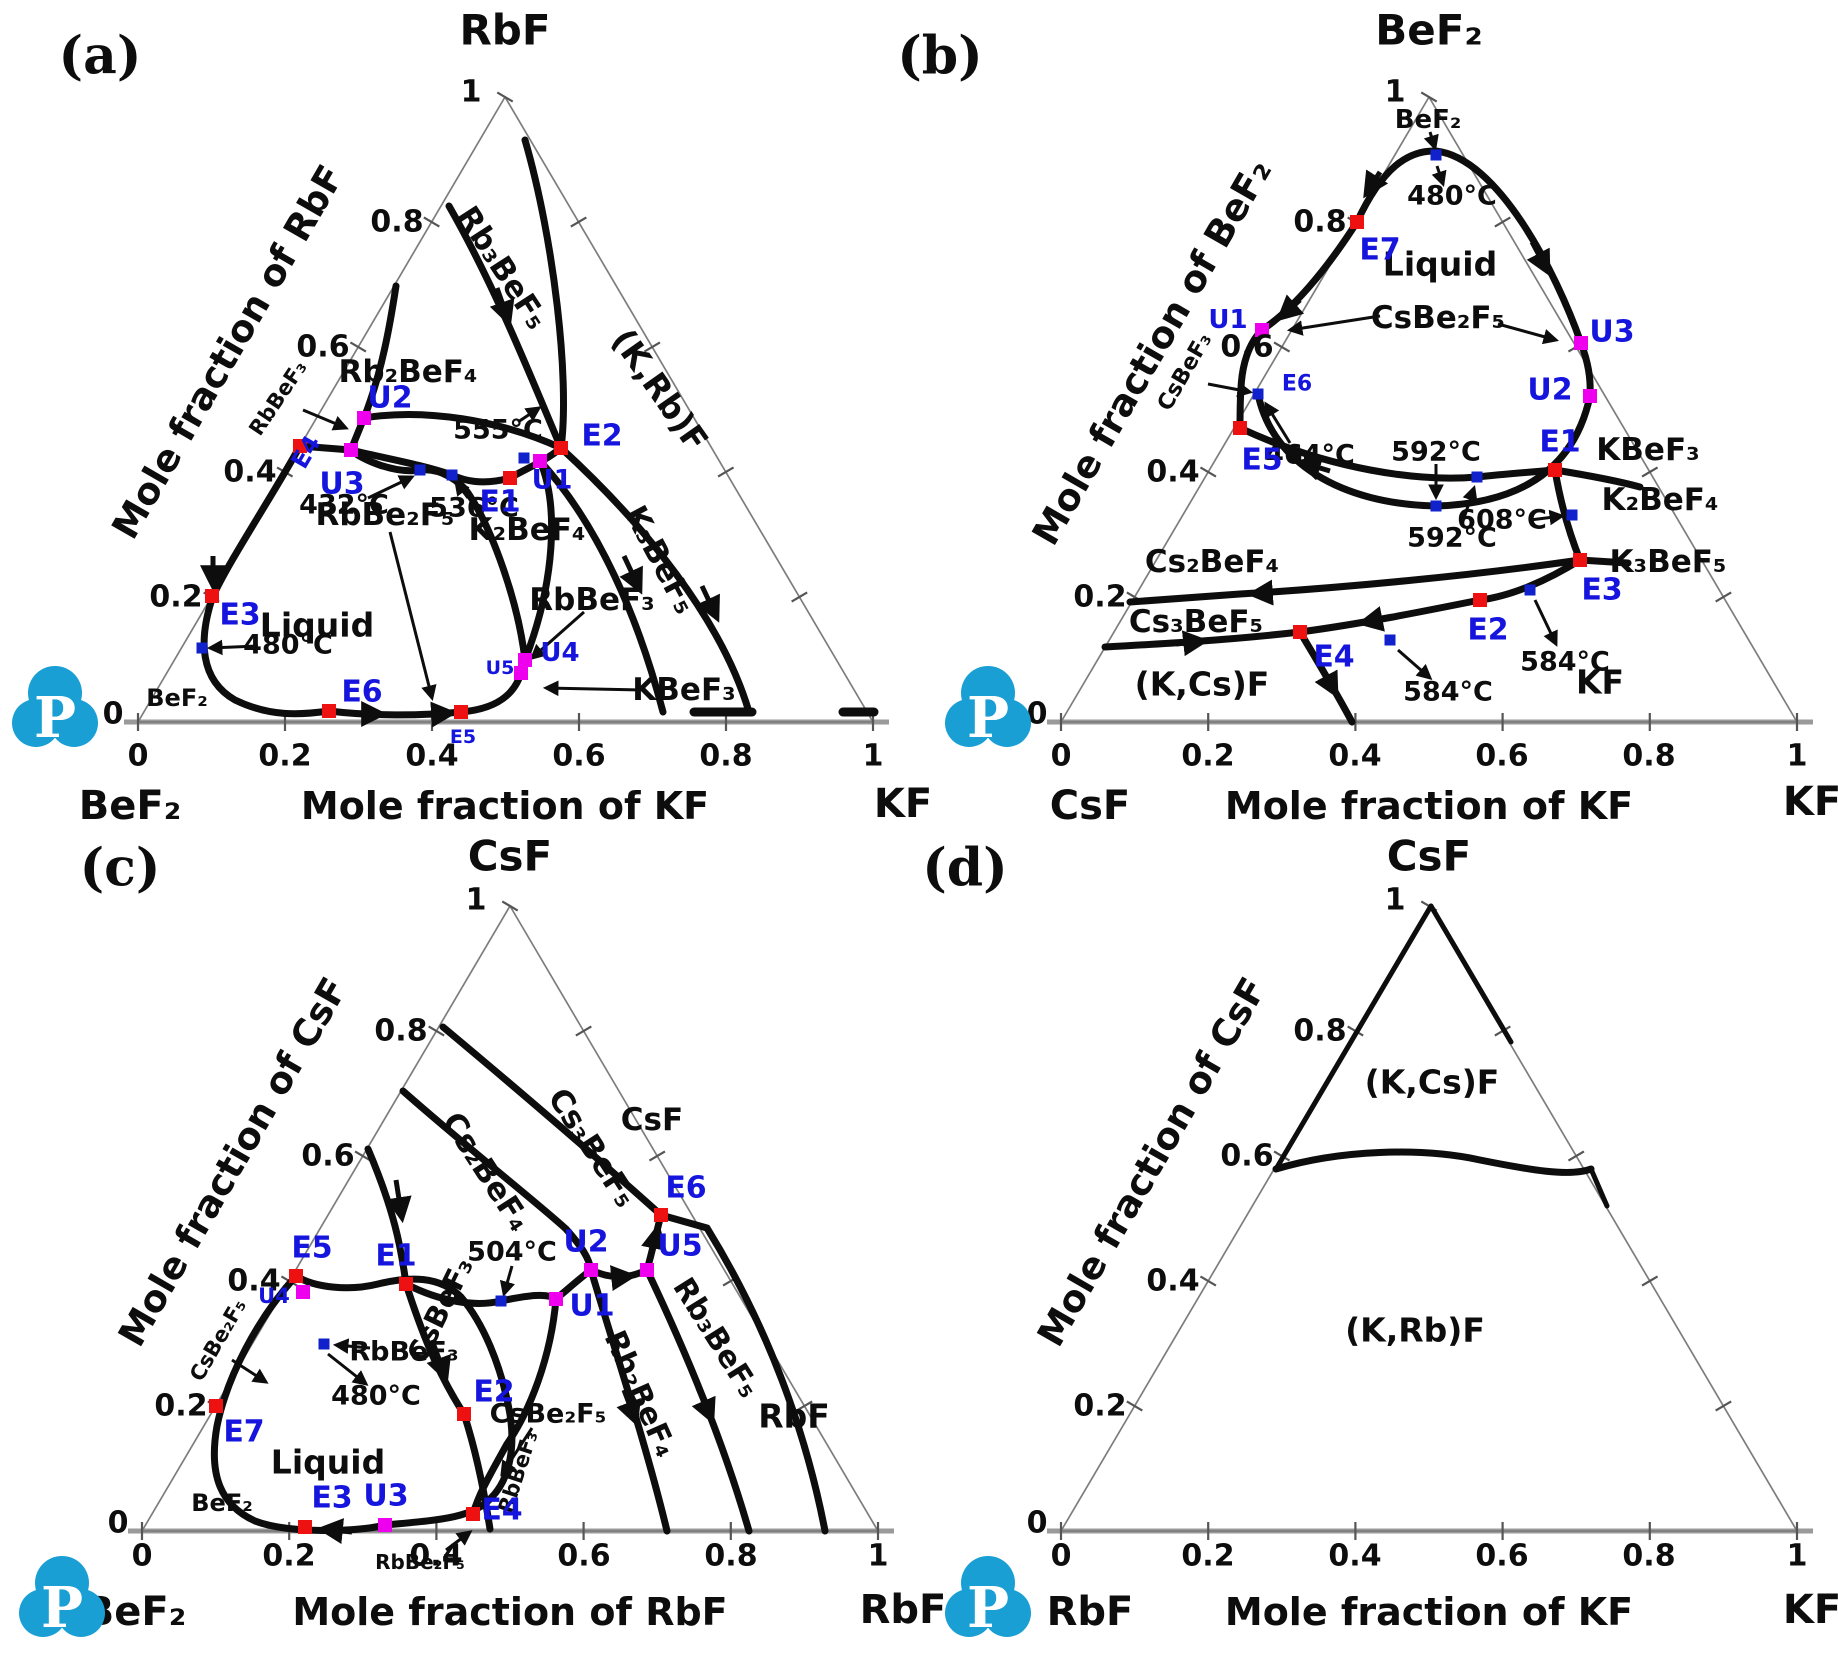 The height and width of the screenshot is (1670, 1838). What do you see at coordinates (239, 615) in the screenshot?
I see `point-label: E3` at bounding box center [239, 615].